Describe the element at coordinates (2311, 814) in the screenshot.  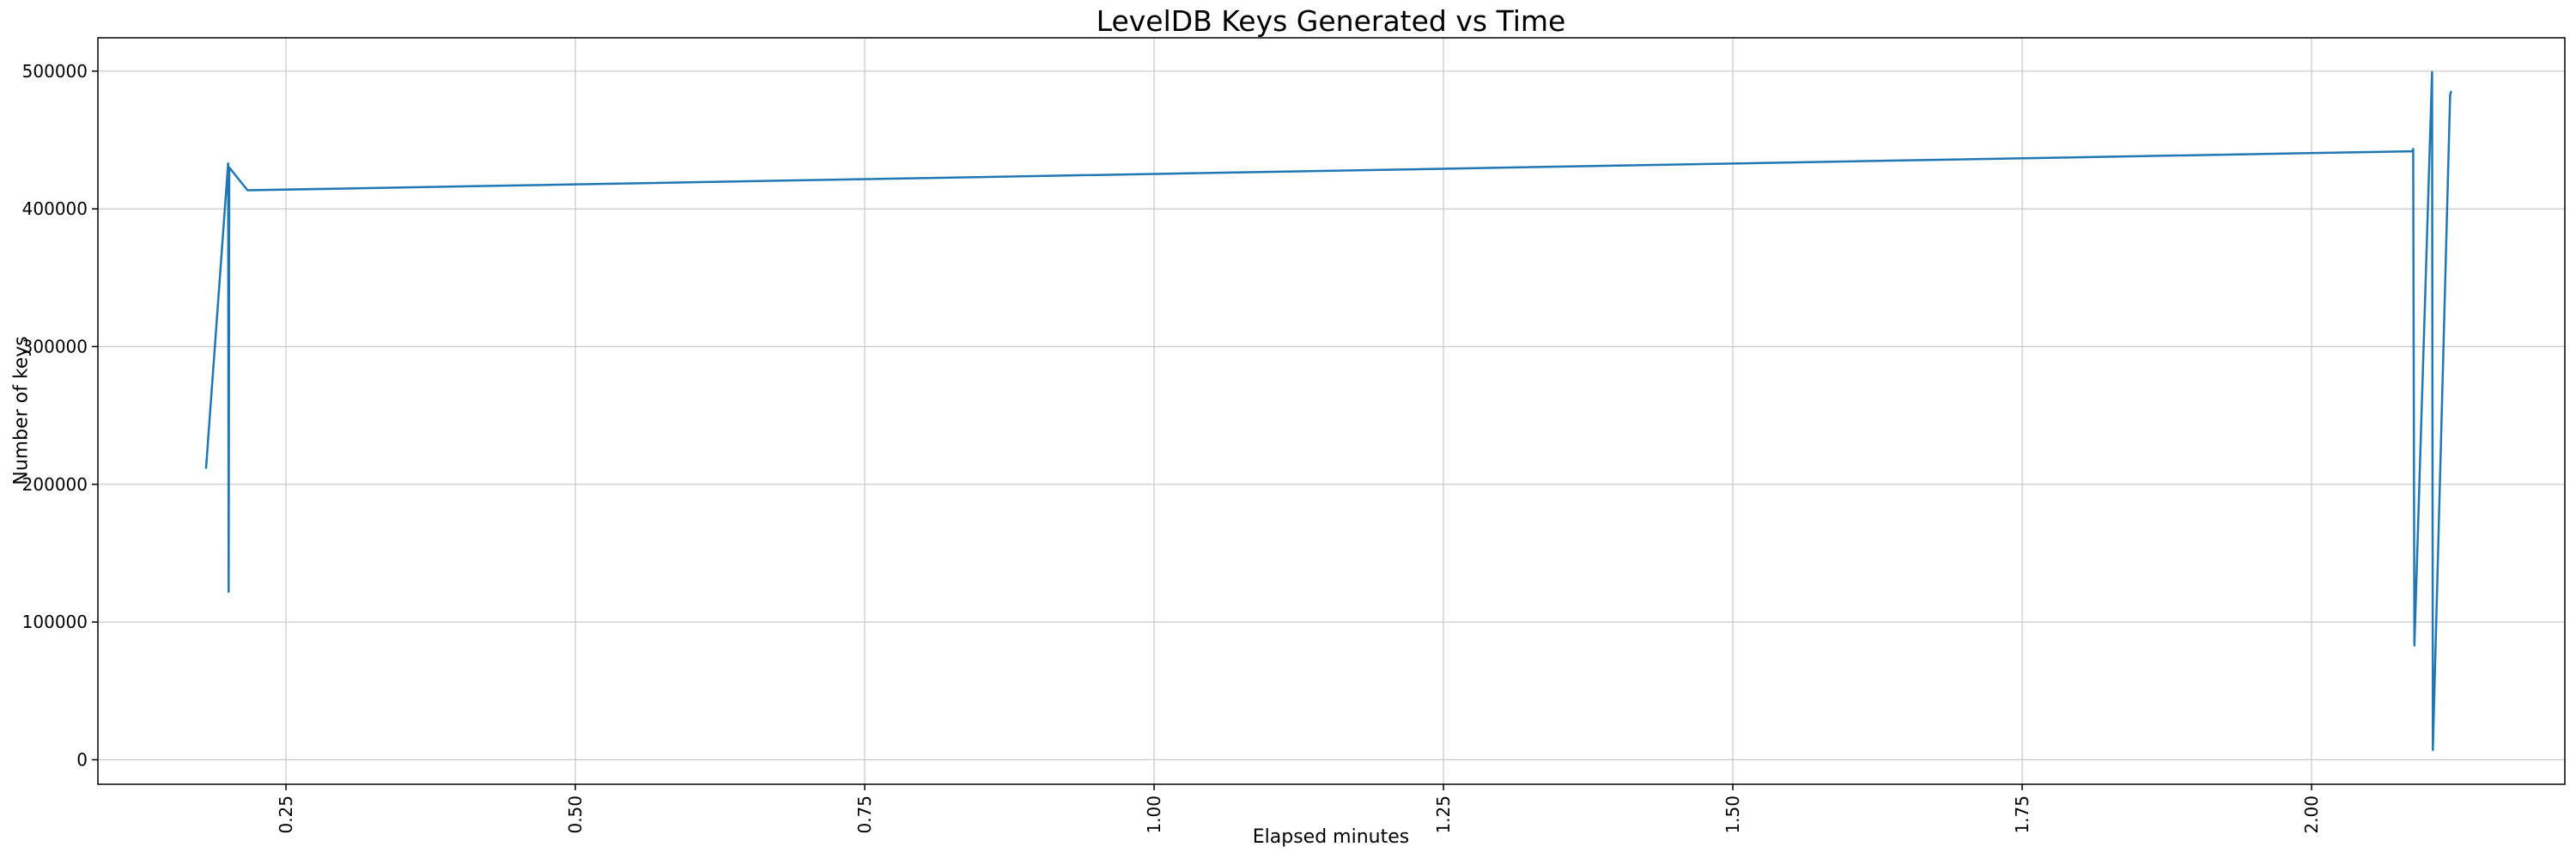
I see `x-tick-label: 2.00` at that location.